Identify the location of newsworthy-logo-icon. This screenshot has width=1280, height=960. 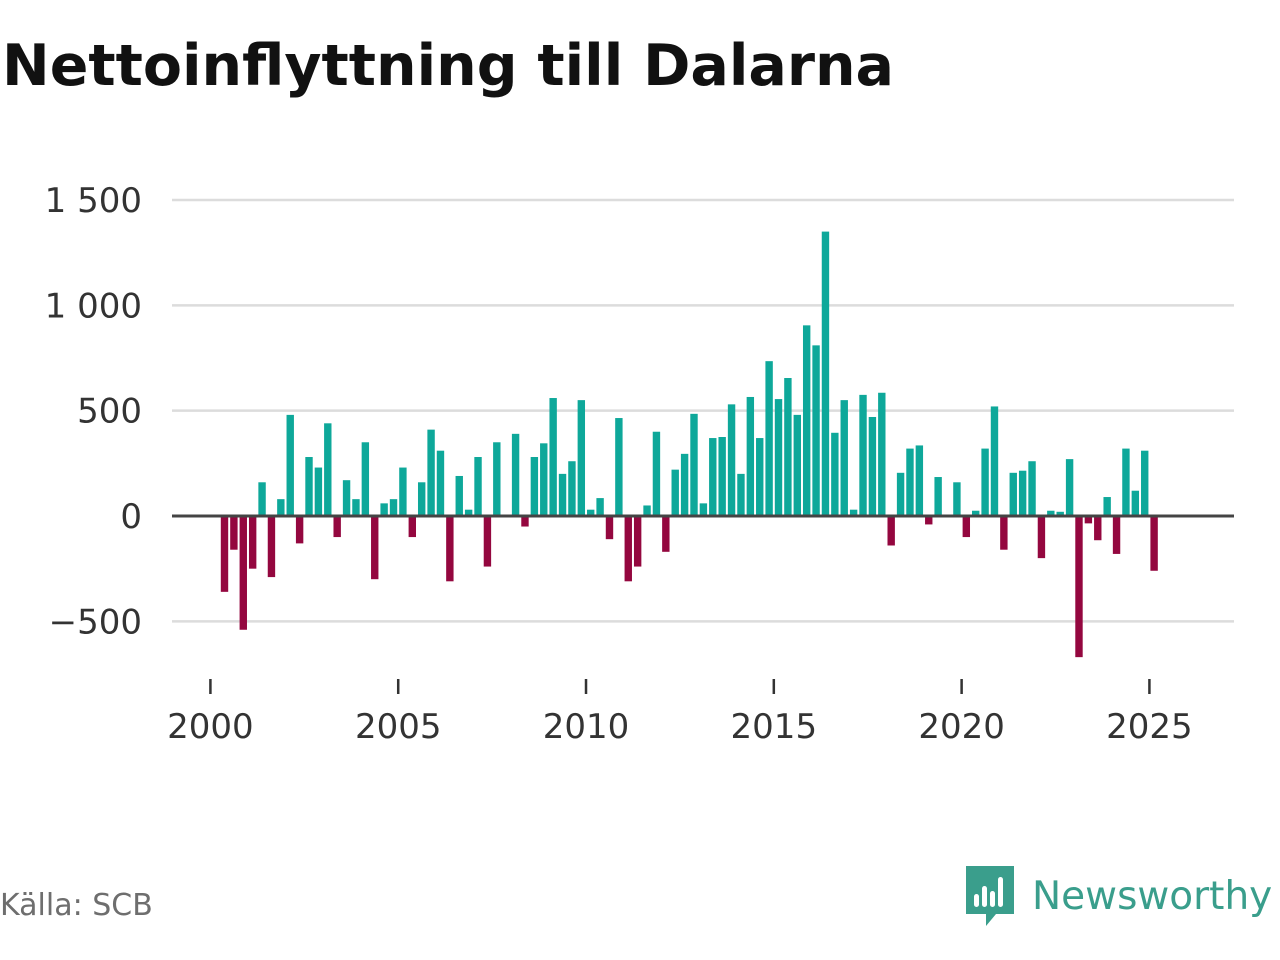
(990, 896).